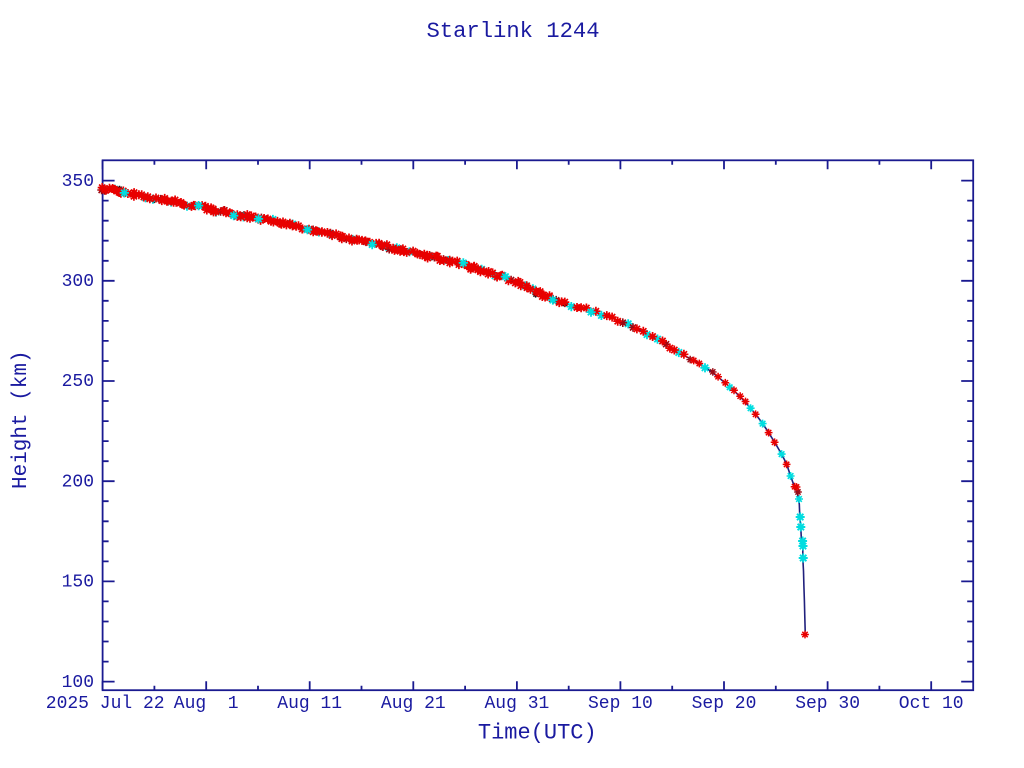 This screenshot has height=768, width=1024. What do you see at coordinates (516, 704) in the screenshot?
I see `svg-text: Aug 31` at bounding box center [516, 704].